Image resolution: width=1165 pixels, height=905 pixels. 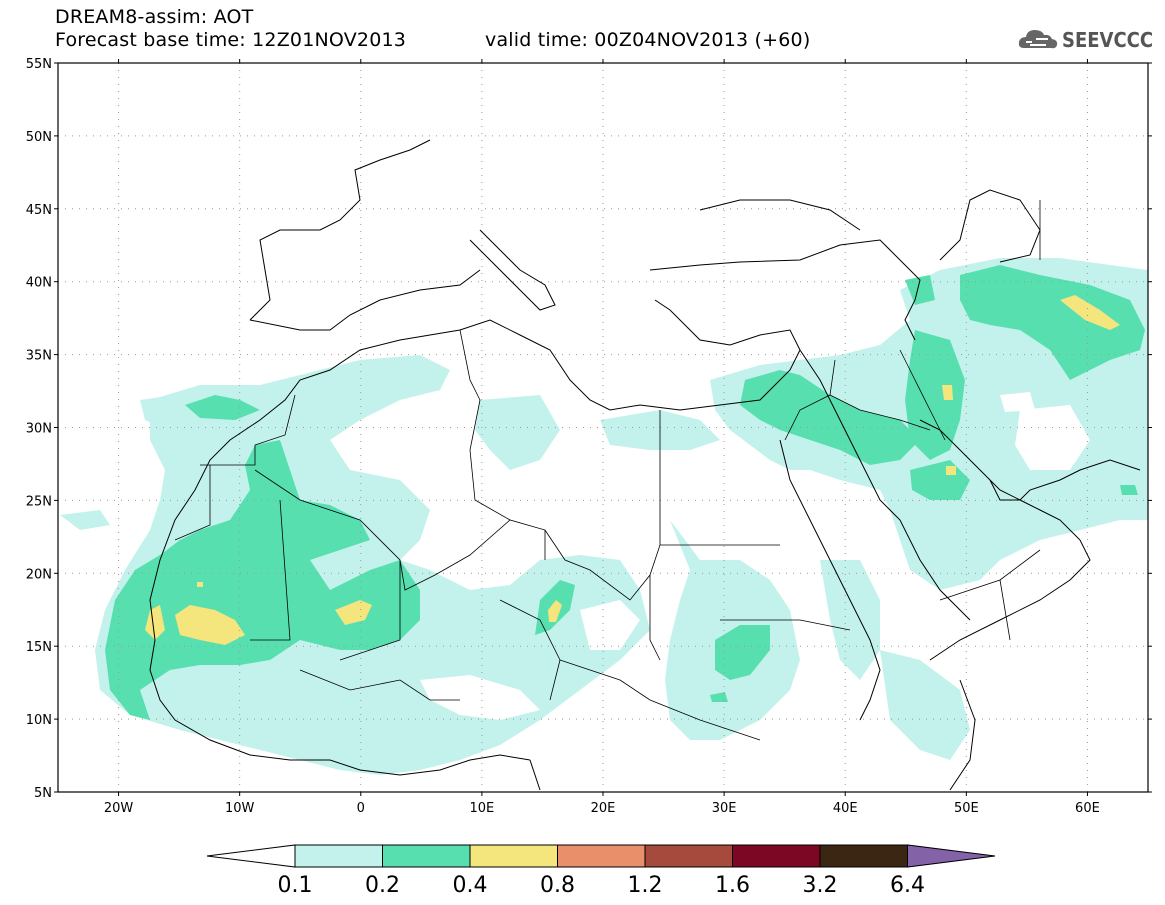 What do you see at coordinates (1038, 39) in the screenshot?
I see `cloud-icon` at bounding box center [1038, 39].